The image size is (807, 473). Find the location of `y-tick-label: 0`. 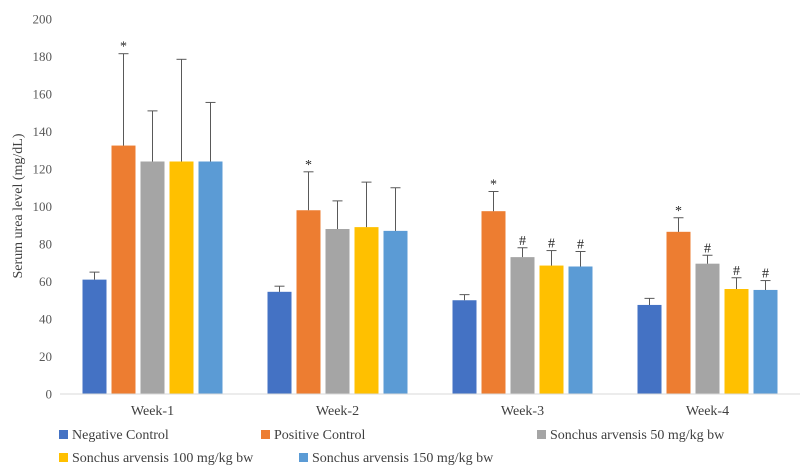

y-tick-label: 0 is located at coordinates (49, 394).